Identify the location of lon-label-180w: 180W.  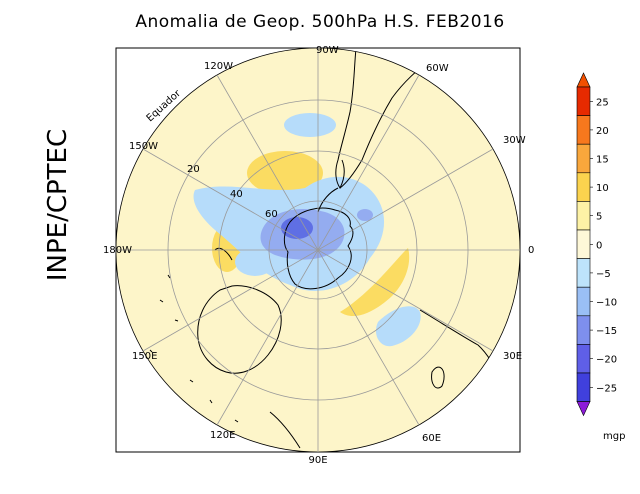
(117, 250).